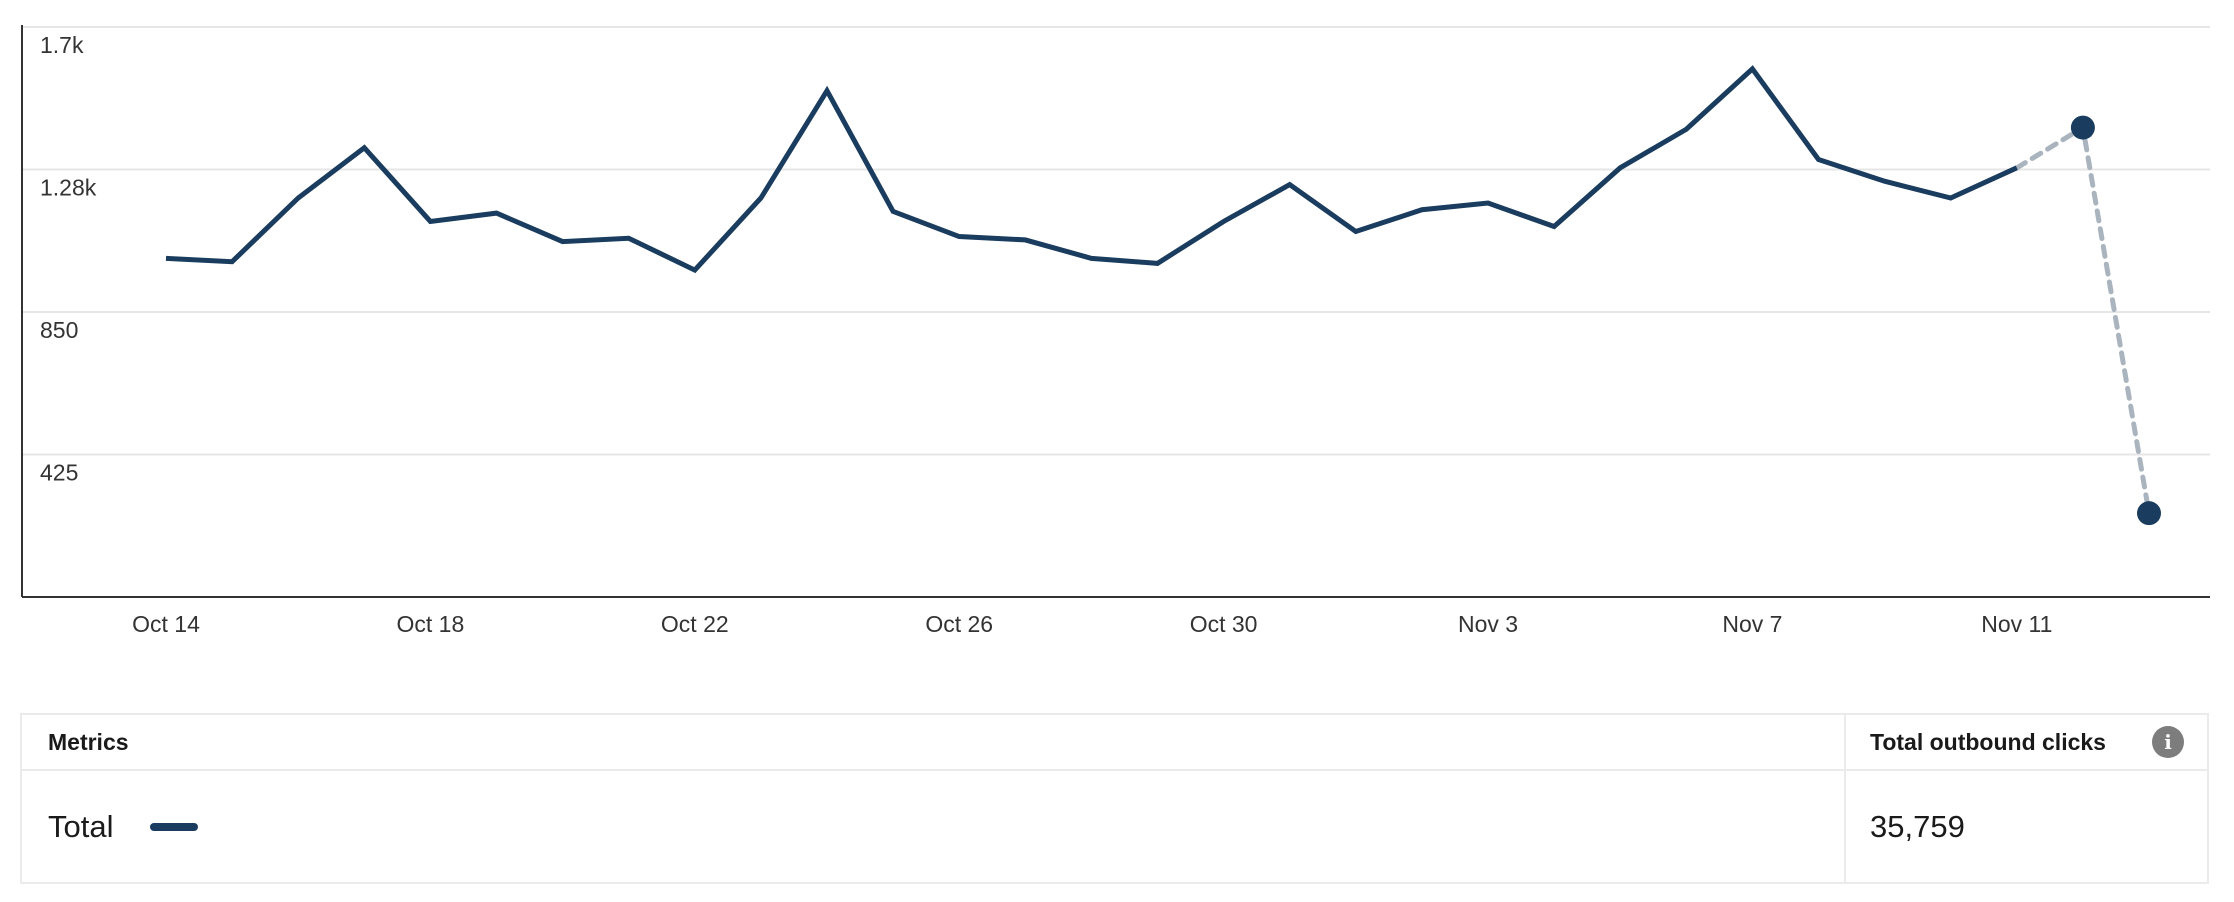  Describe the element at coordinates (81, 826) in the screenshot. I see `total-row-label: Total` at that location.